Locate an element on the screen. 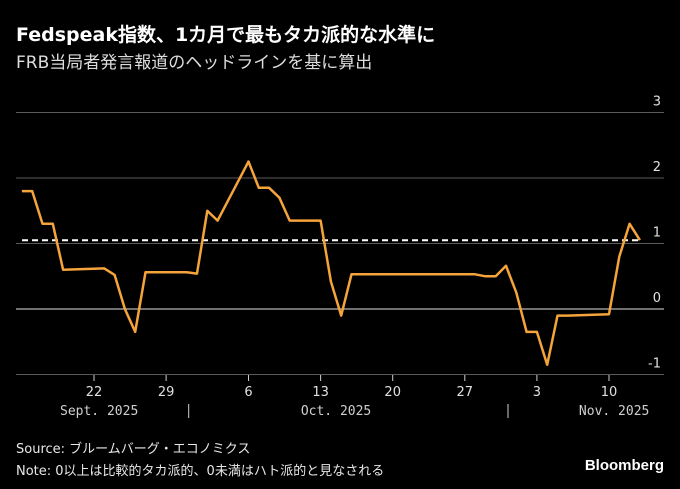 The width and height of the screenshot is (680, 489). bloomberg-logo: Bloomberg is located at coordinates (624, 465).